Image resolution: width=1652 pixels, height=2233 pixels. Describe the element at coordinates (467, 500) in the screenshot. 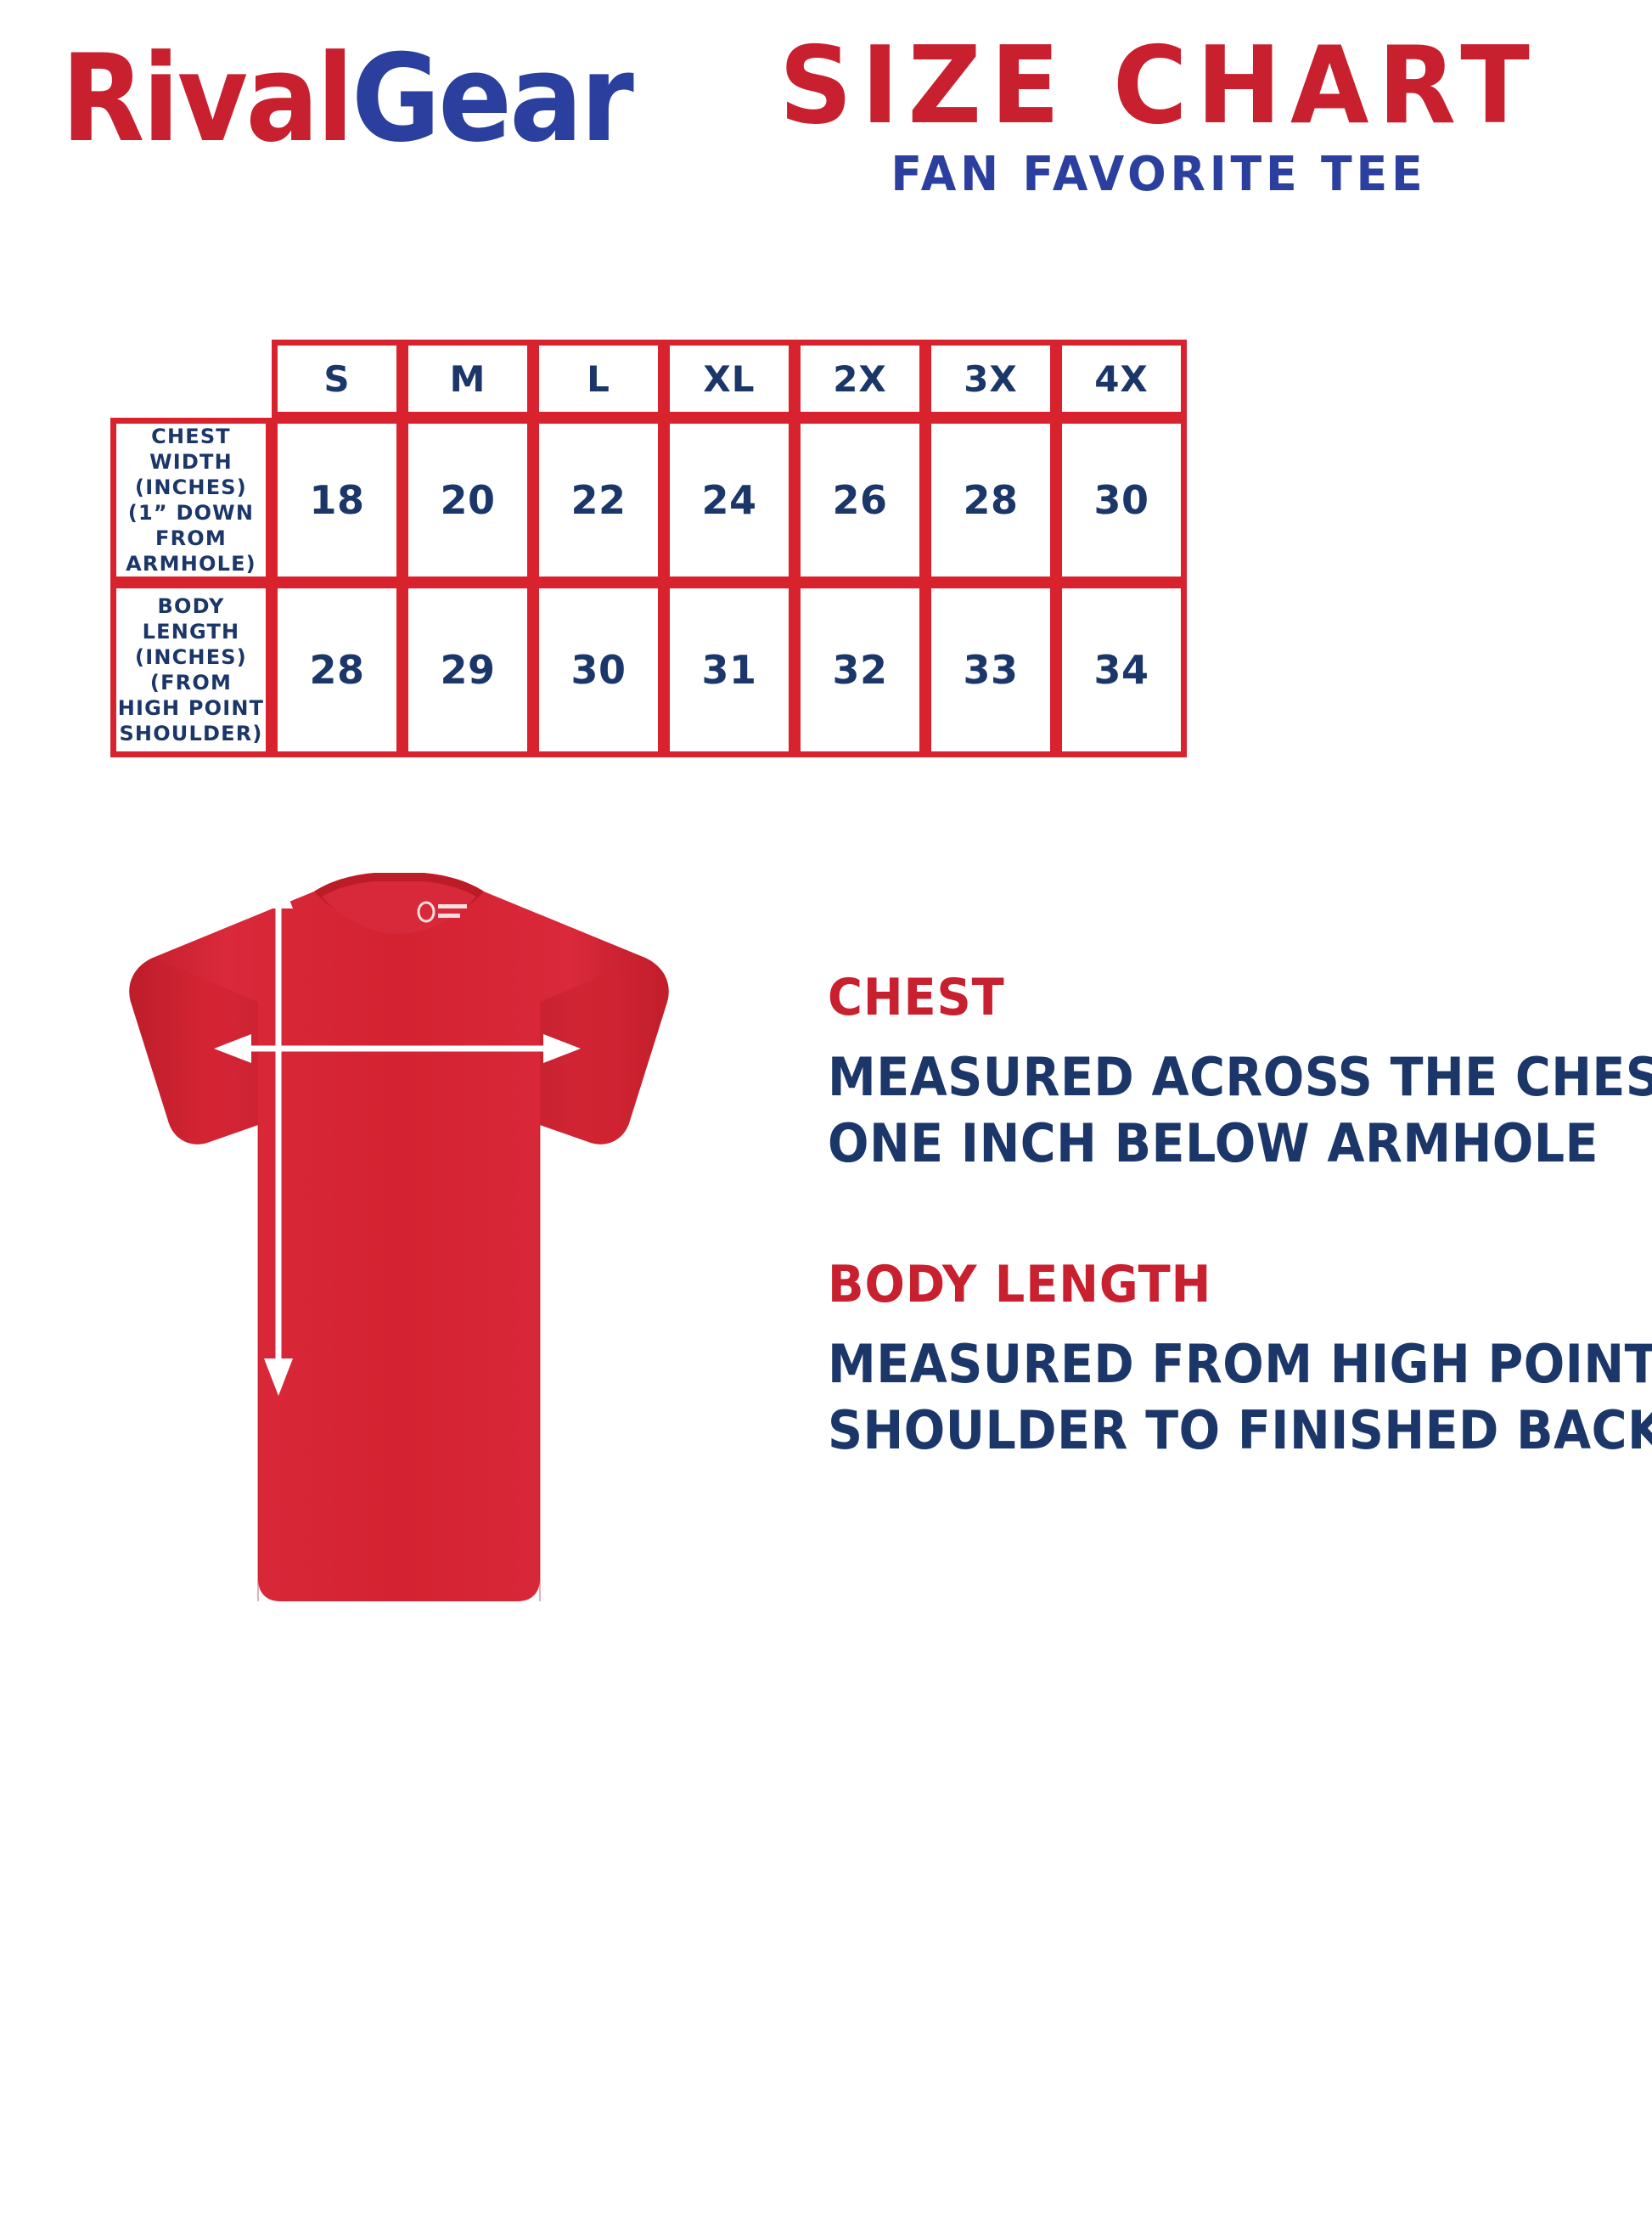

I see `chest-width-m: 20` at that location.